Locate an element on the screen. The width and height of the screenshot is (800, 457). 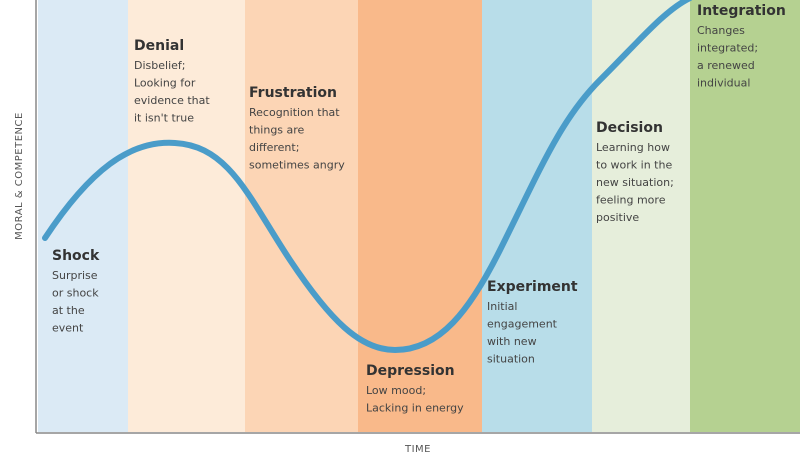
stage-description: integrated; is located at coordinates (727, 48).